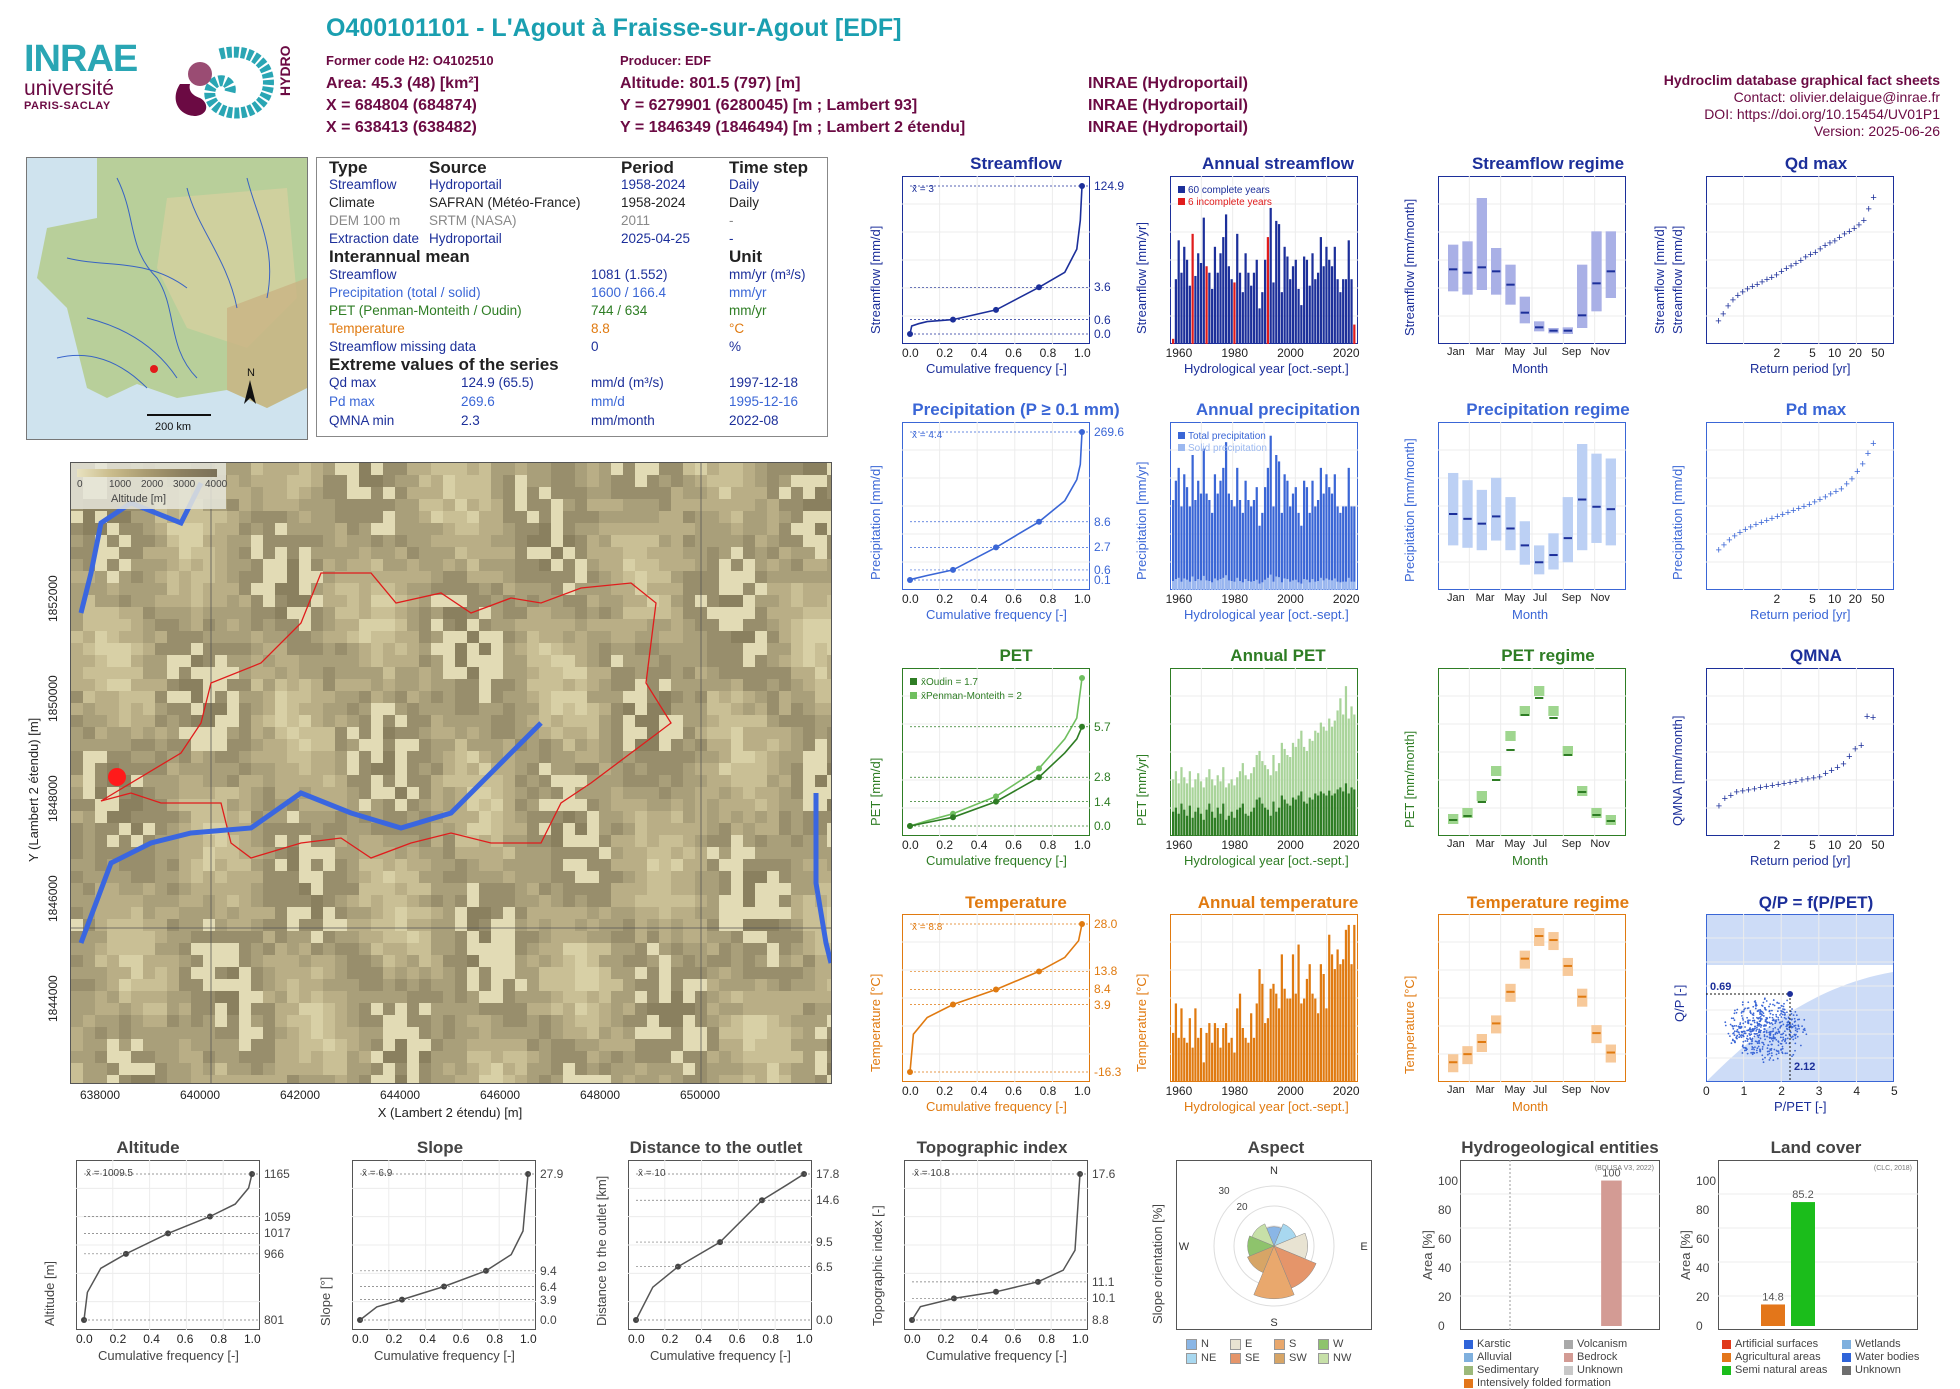  I want to click on altitude-title: Altitude, so click(147, 1148).